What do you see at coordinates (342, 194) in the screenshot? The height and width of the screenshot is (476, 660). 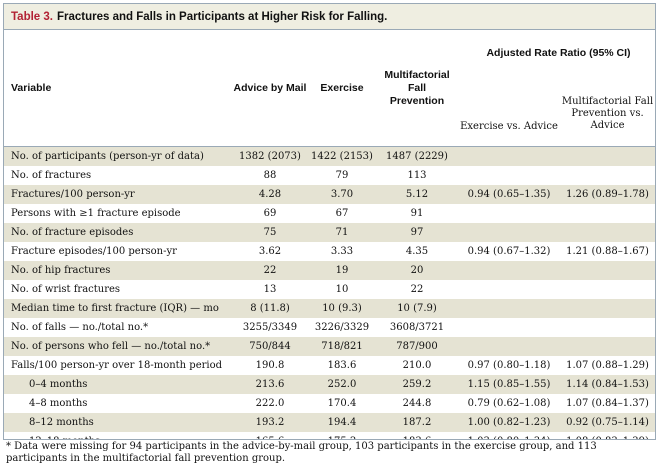 I see `cell-exercise: 3.70` at bounding box center [342, 194].